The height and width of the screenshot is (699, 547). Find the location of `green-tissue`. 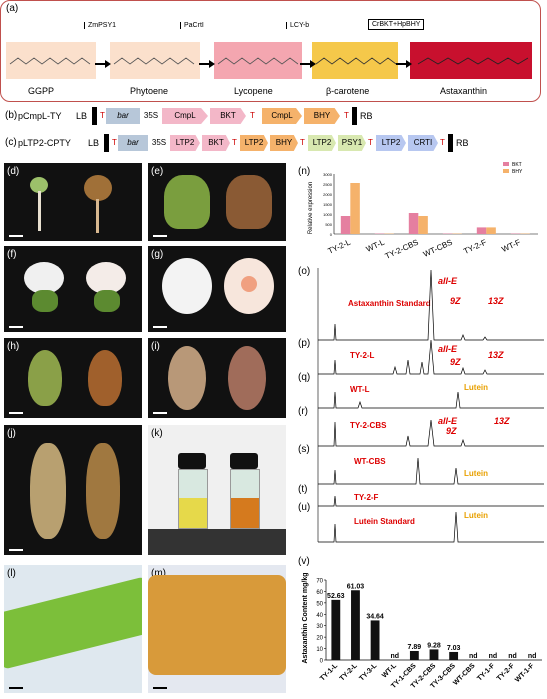

green-tissue is located at coordinates (73, 623).